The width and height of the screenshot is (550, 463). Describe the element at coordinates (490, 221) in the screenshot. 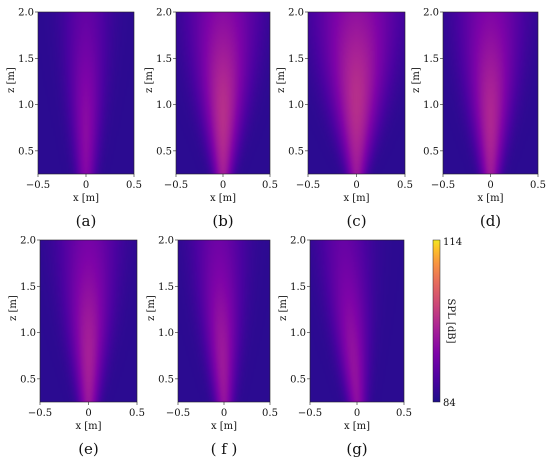

I see `subfigure-label-d: (d)` at that location.